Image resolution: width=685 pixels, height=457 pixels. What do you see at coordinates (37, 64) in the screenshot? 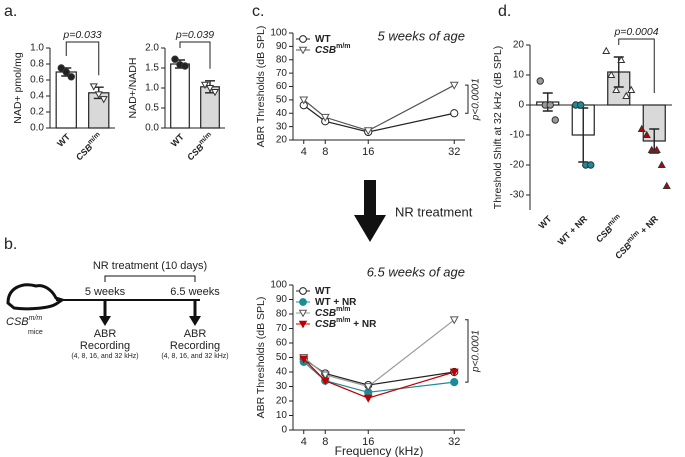
I see `y-tick-label: 0.8` at bounding box center [37, 64].